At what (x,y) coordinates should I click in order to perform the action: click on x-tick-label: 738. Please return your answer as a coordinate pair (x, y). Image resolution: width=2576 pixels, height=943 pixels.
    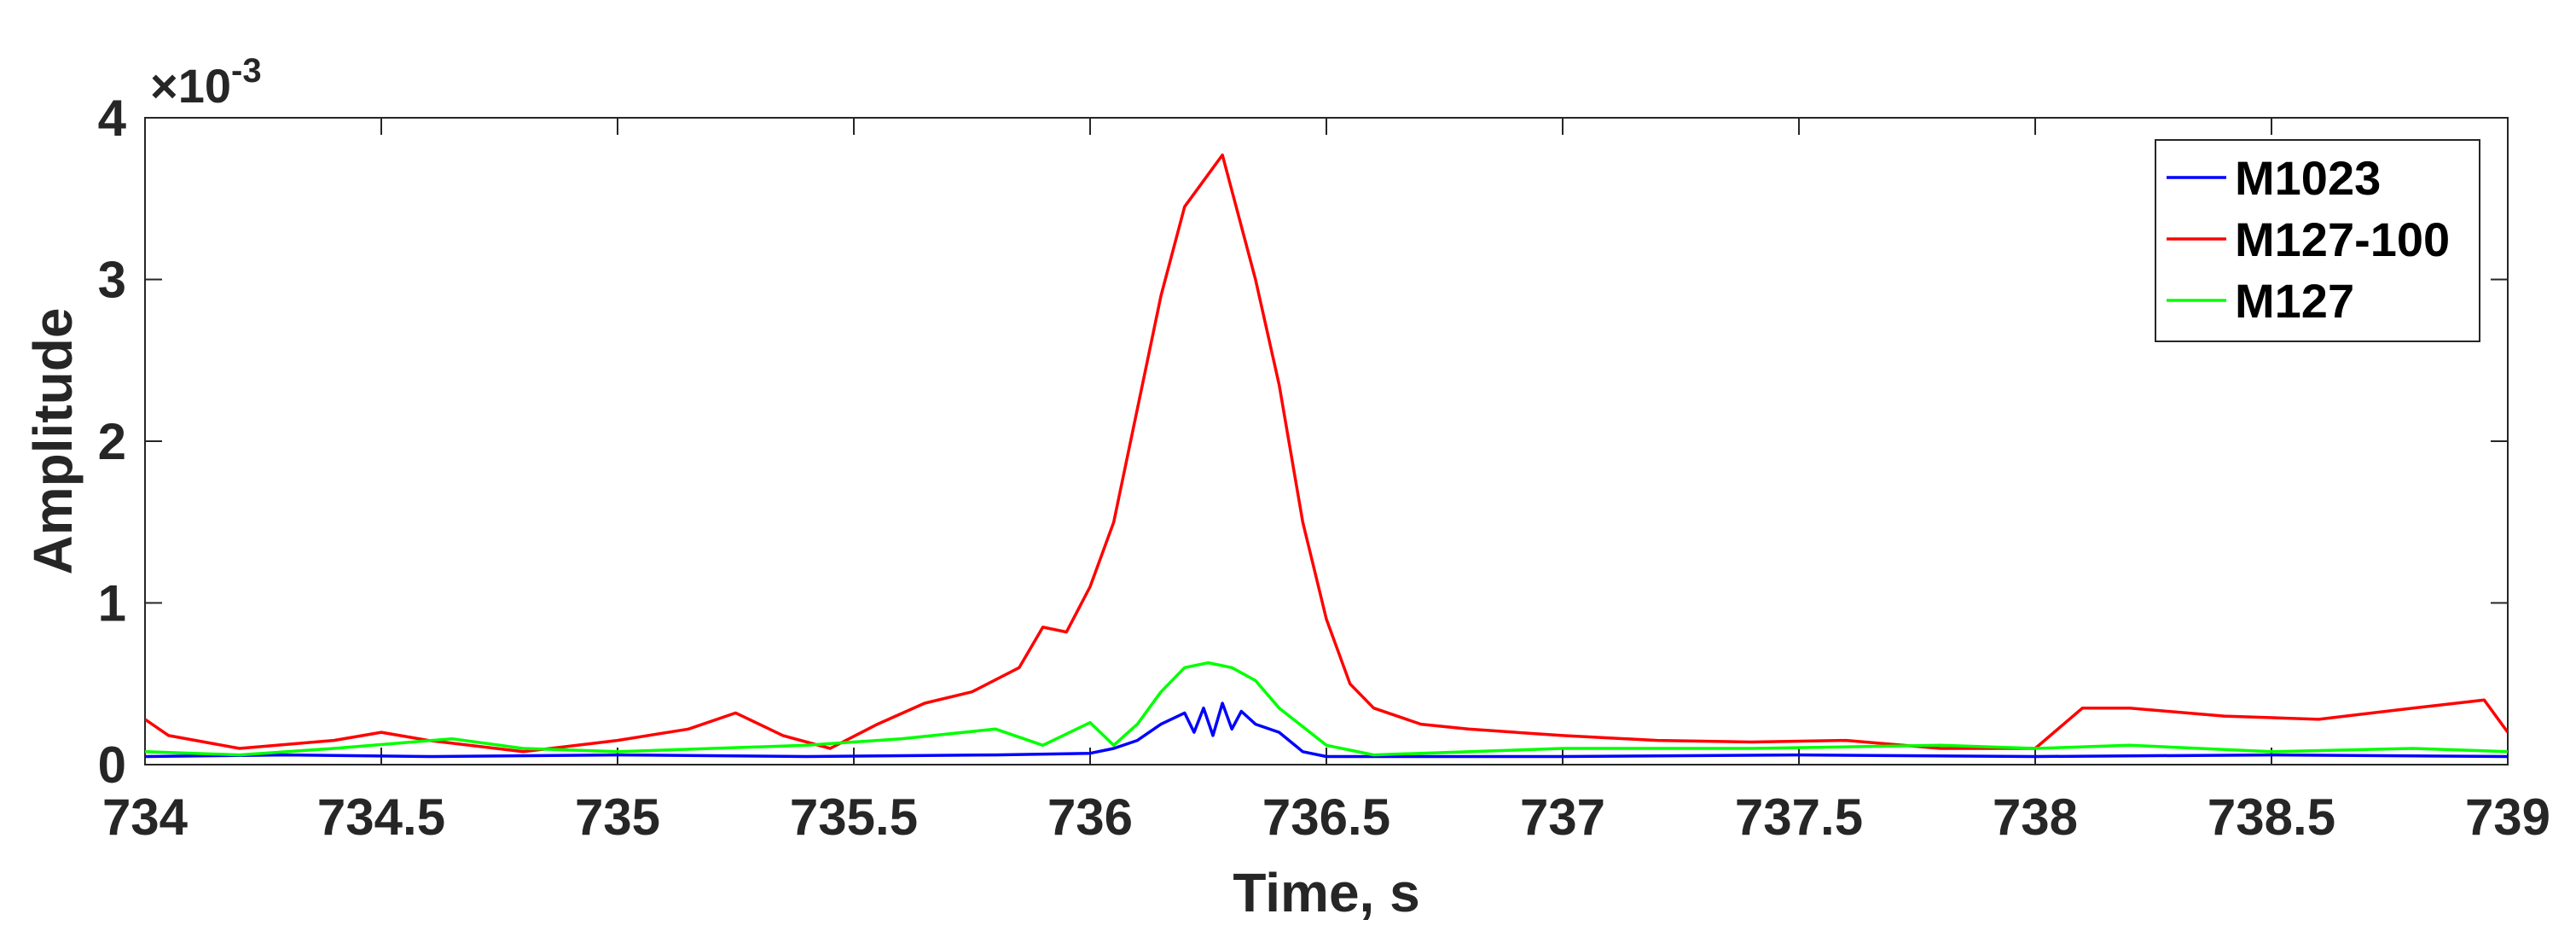
    Looking at the image, I should click on (2035, 817).